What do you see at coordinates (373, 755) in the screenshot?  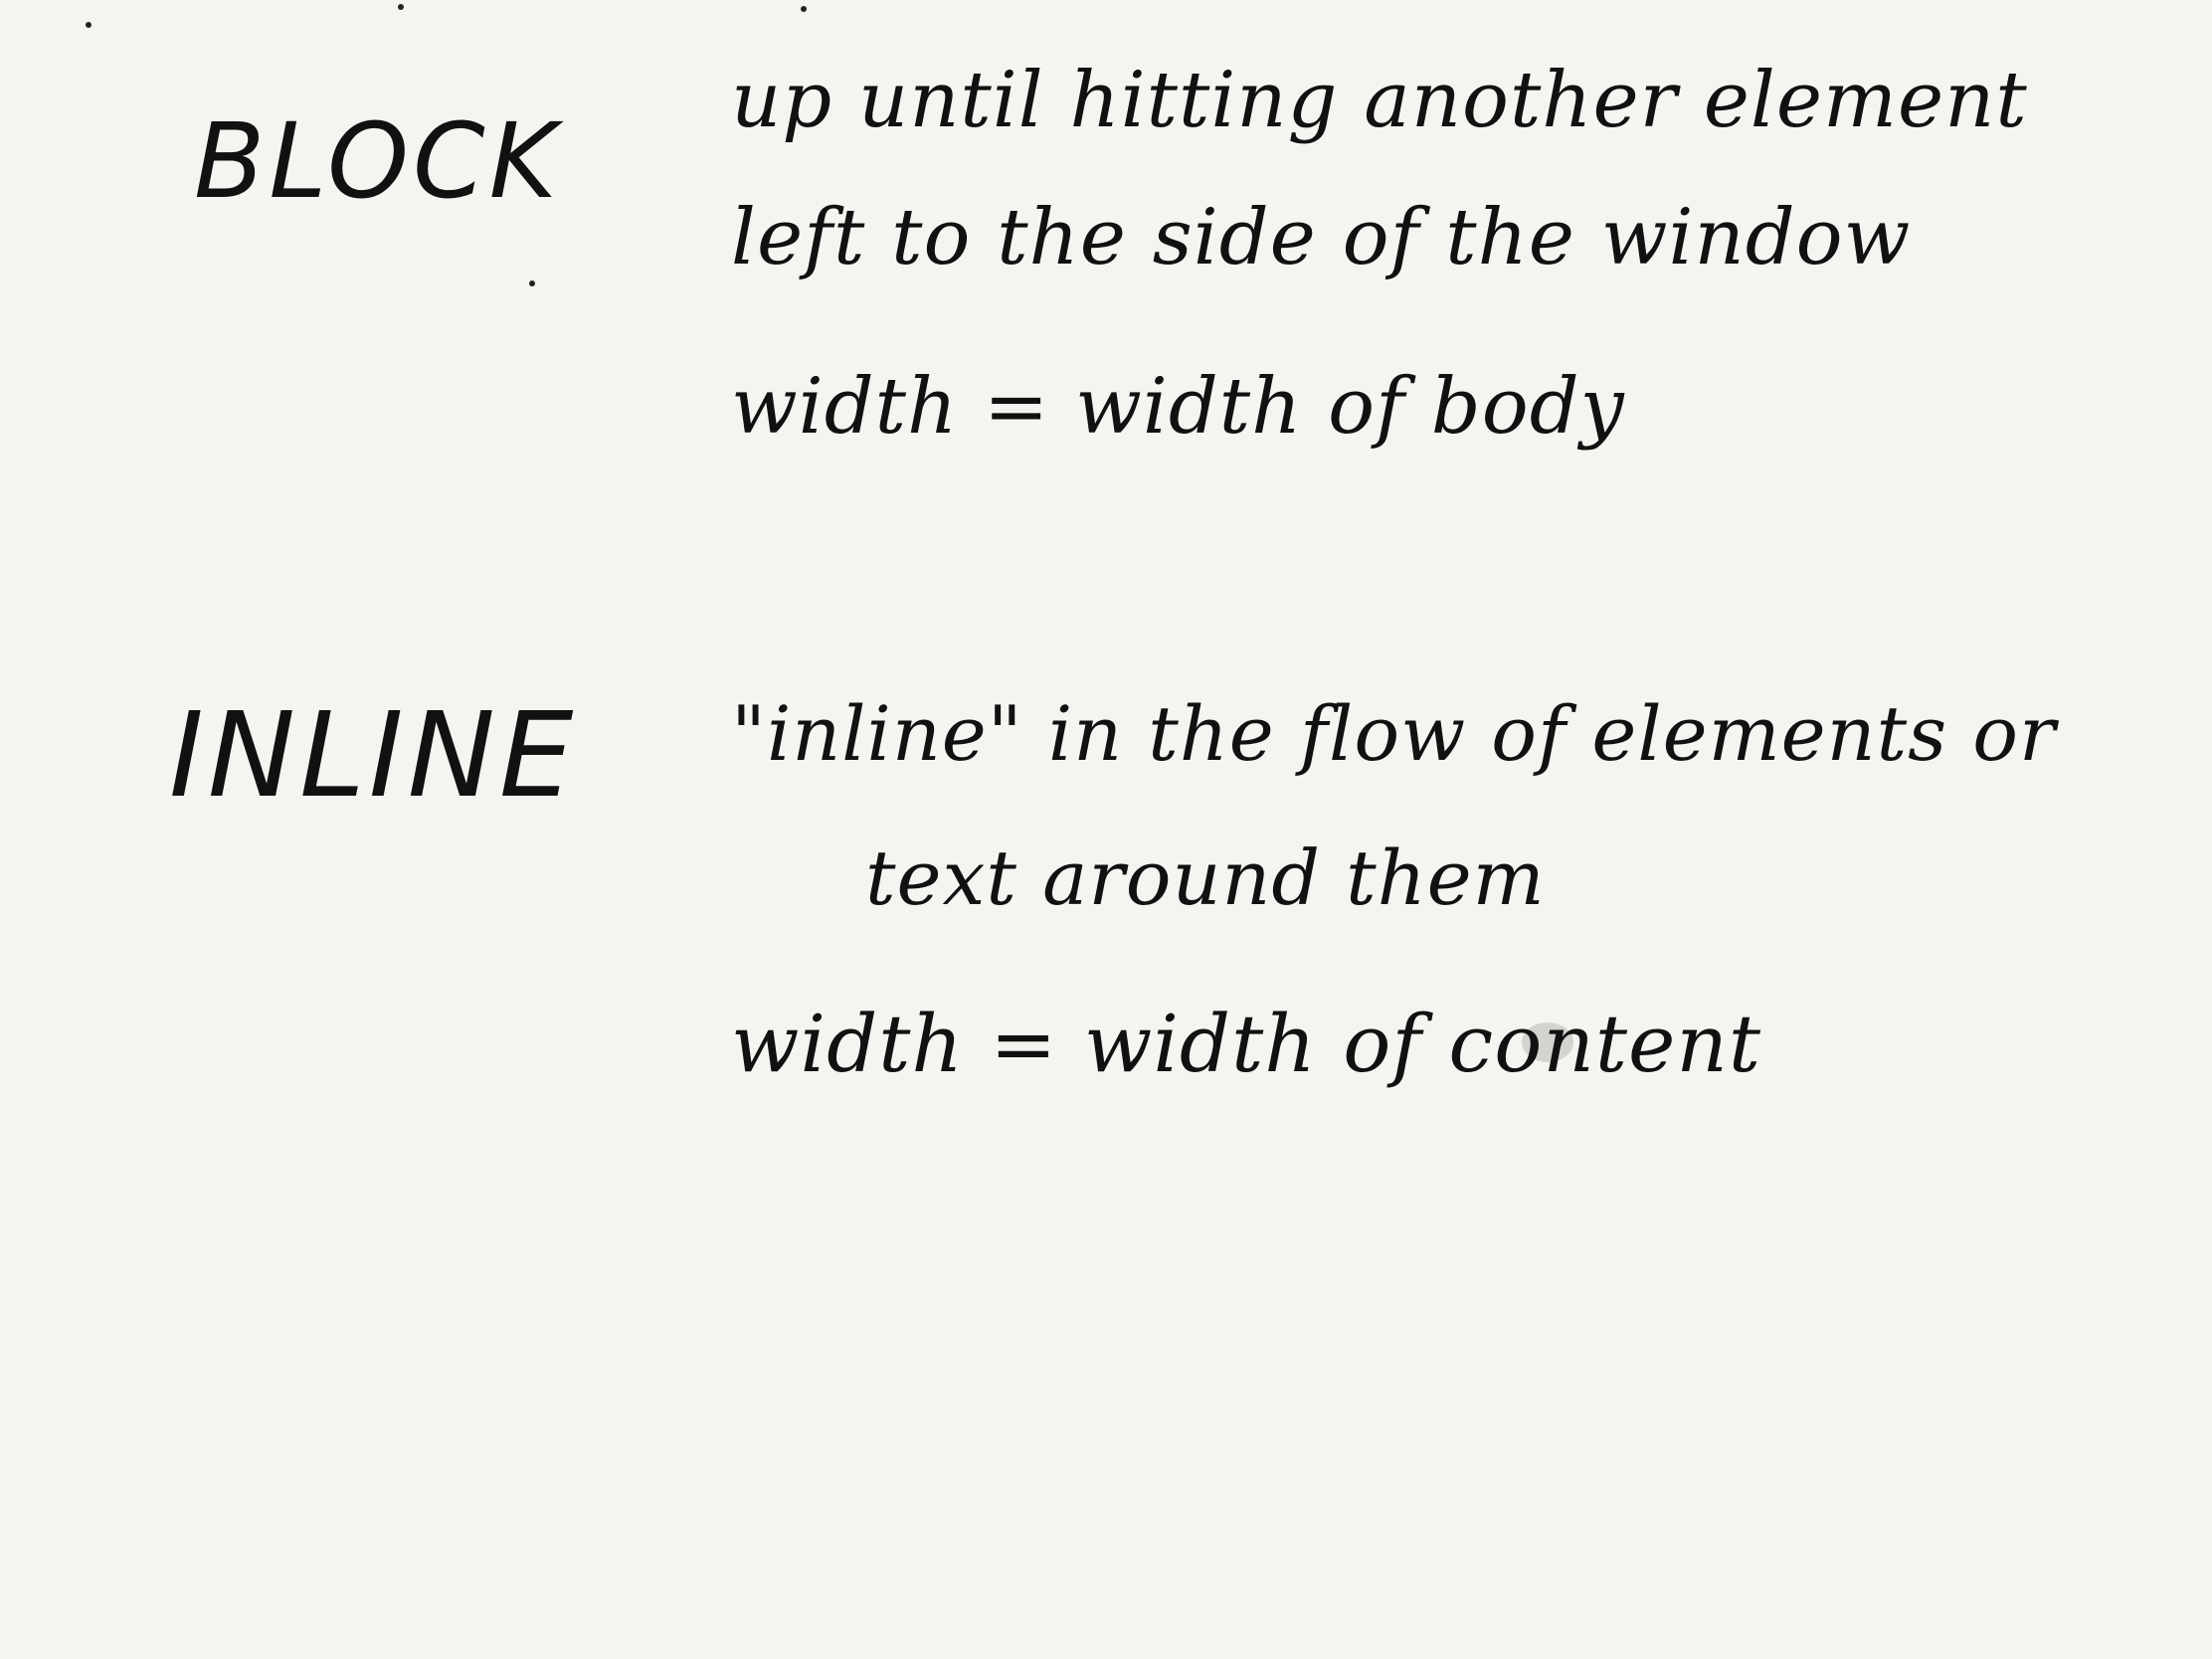 I see `heading-inline: INLINE` at bounding box center [373, 755].